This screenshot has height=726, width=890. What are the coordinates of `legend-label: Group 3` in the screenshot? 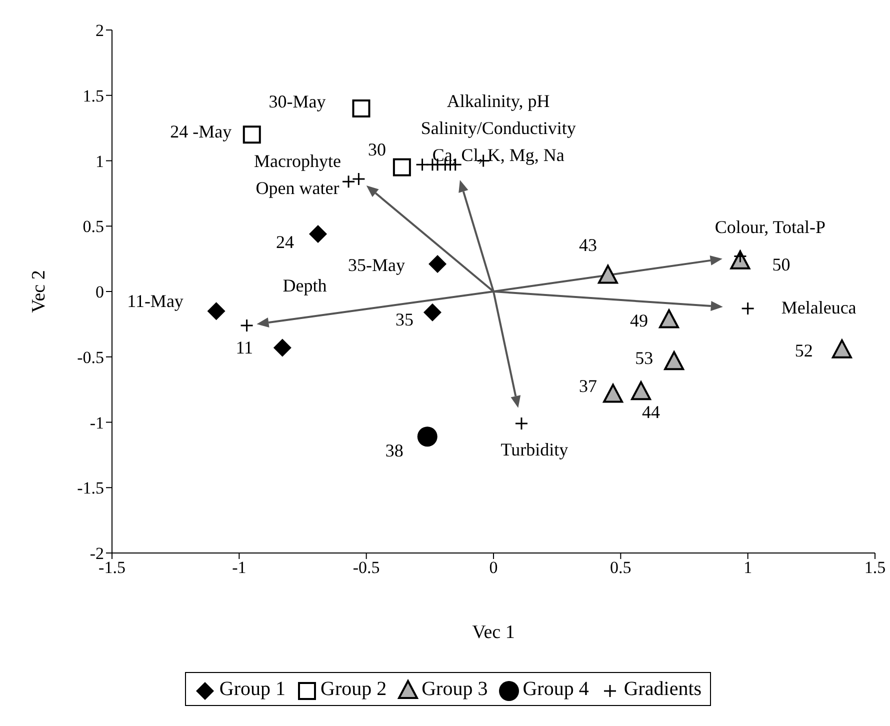 It's located at (454, 689).